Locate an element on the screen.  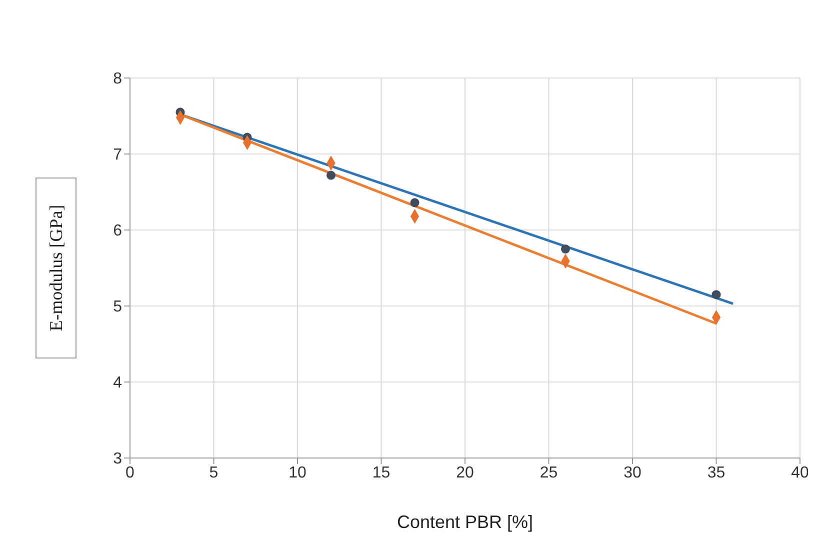
x-tick-label: 10 is located at coordinates (297, 473).